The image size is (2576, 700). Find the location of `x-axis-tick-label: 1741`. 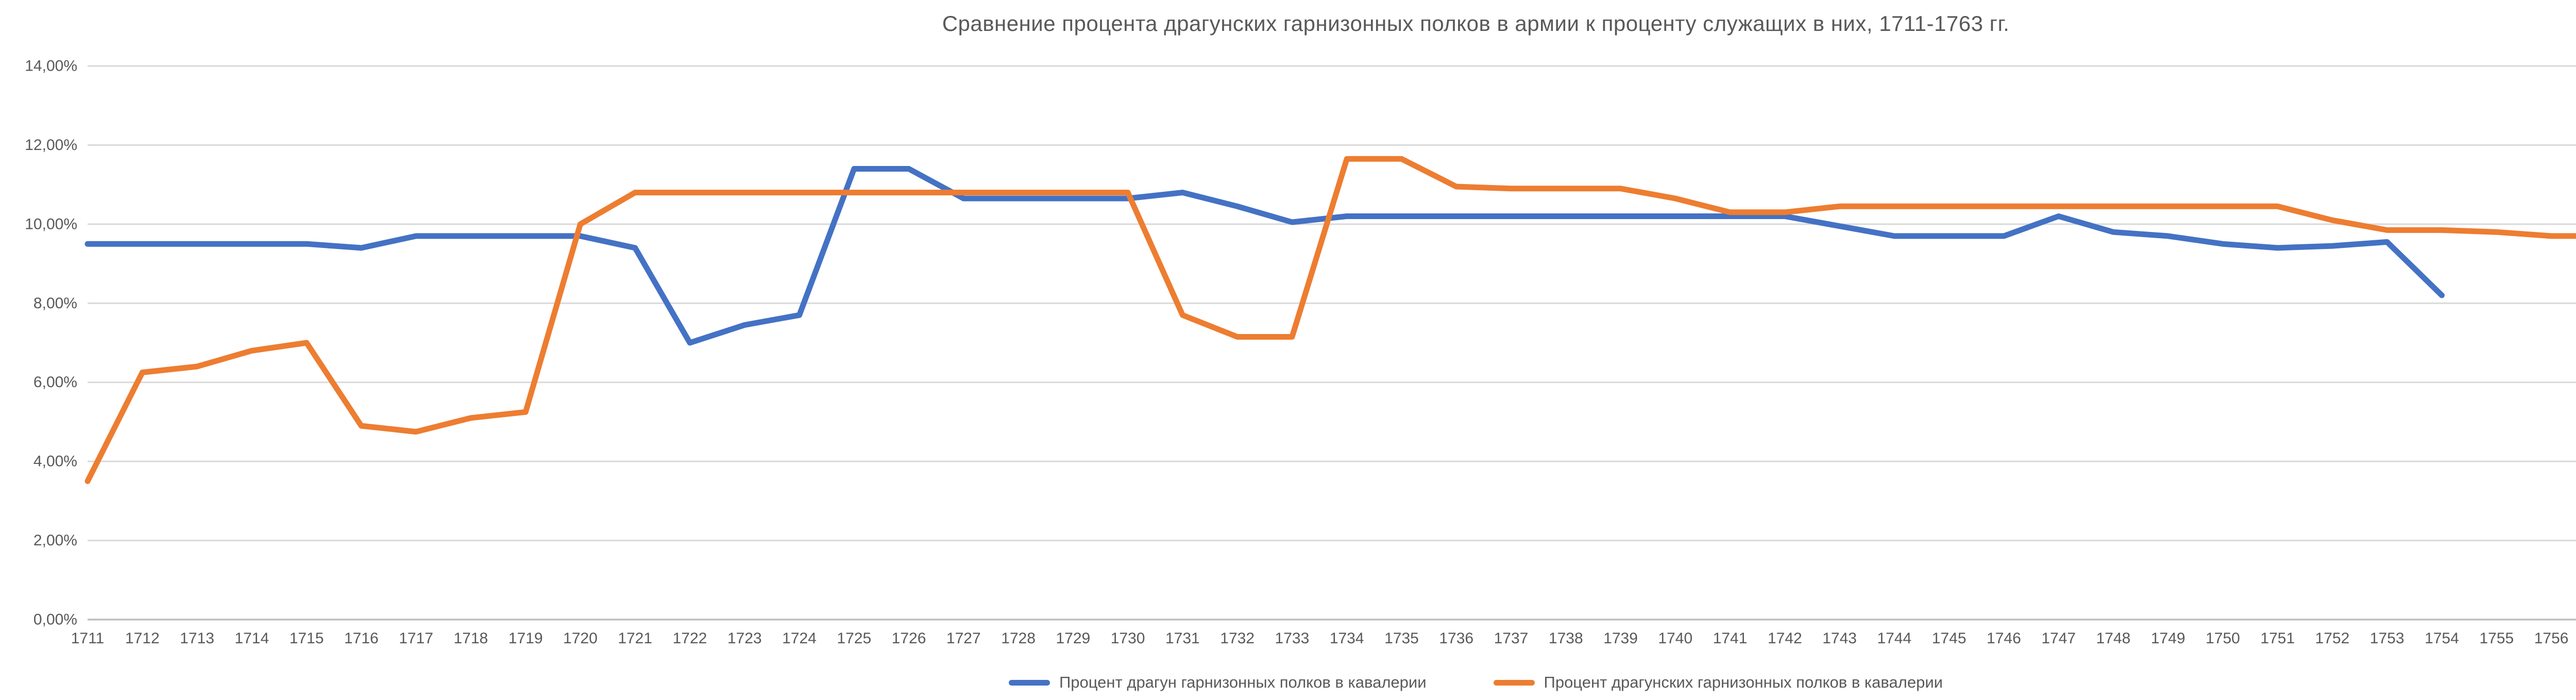

x-axis-tick-label: 1741 is located at coordinates (1730, 638).